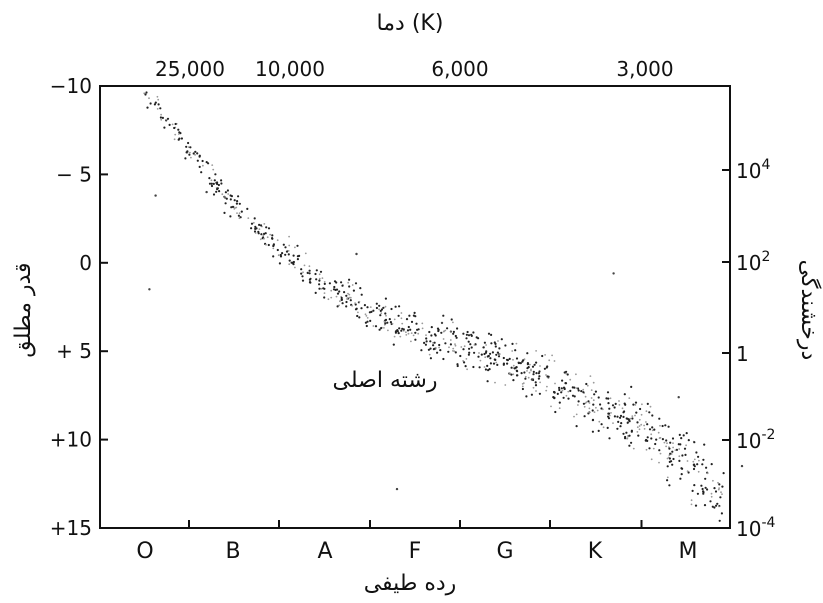 The width and height of the screenshot is (823, 603). What do you see at coordinates (232, 551) in the screenshot?
I see `spectral-class-label: B` at bounding box center [232, 551].